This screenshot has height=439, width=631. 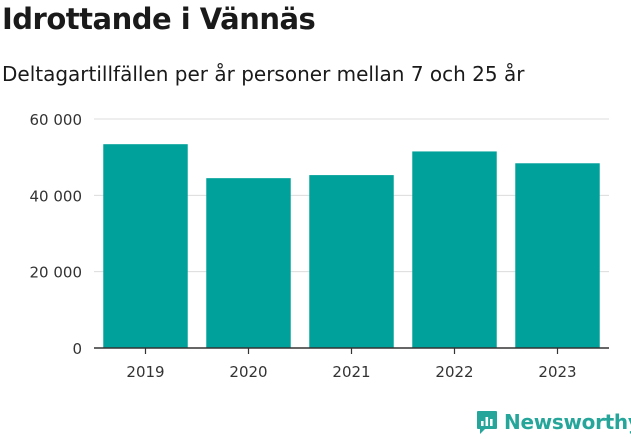 What do you see at coordinates (56, 273) in the screenshot?
I see `y-tick-label: 20 000` at bounding box center [56, 273].